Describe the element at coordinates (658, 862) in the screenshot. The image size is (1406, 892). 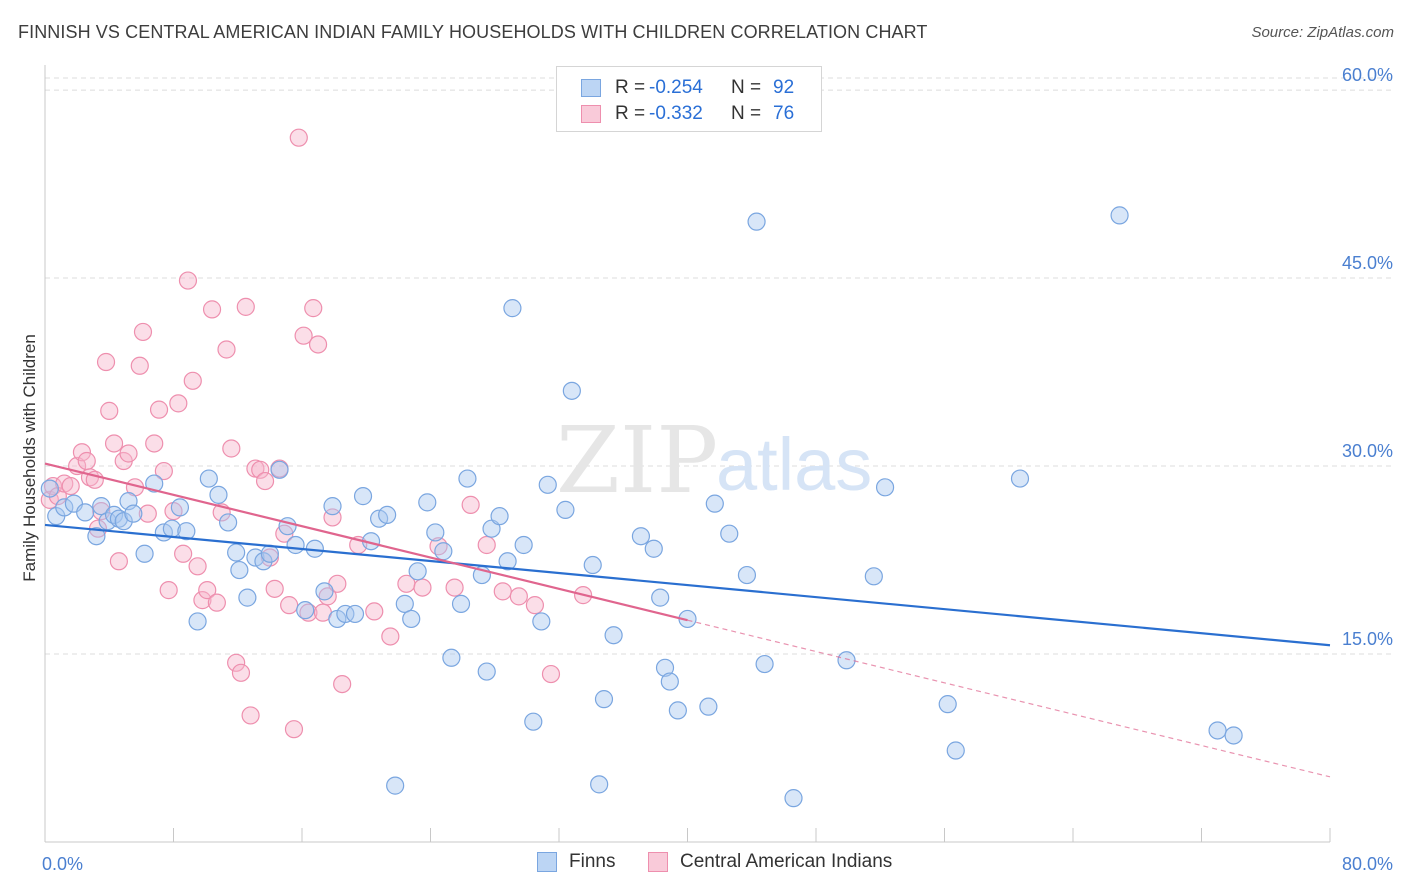
I see `cai-legend-swatch` at that location.